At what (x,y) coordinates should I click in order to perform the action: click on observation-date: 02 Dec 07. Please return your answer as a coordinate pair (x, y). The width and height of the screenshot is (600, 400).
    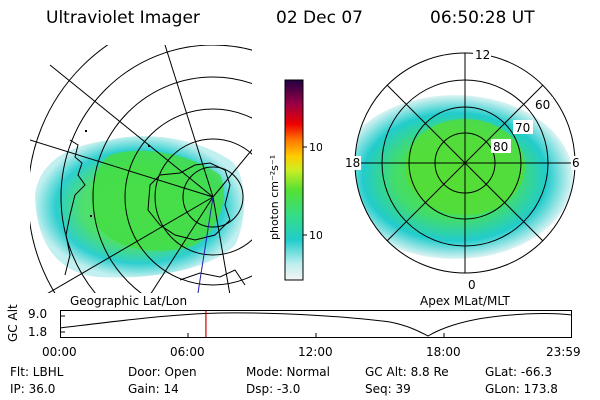
    Looking at the image, I should click on (319, 18).